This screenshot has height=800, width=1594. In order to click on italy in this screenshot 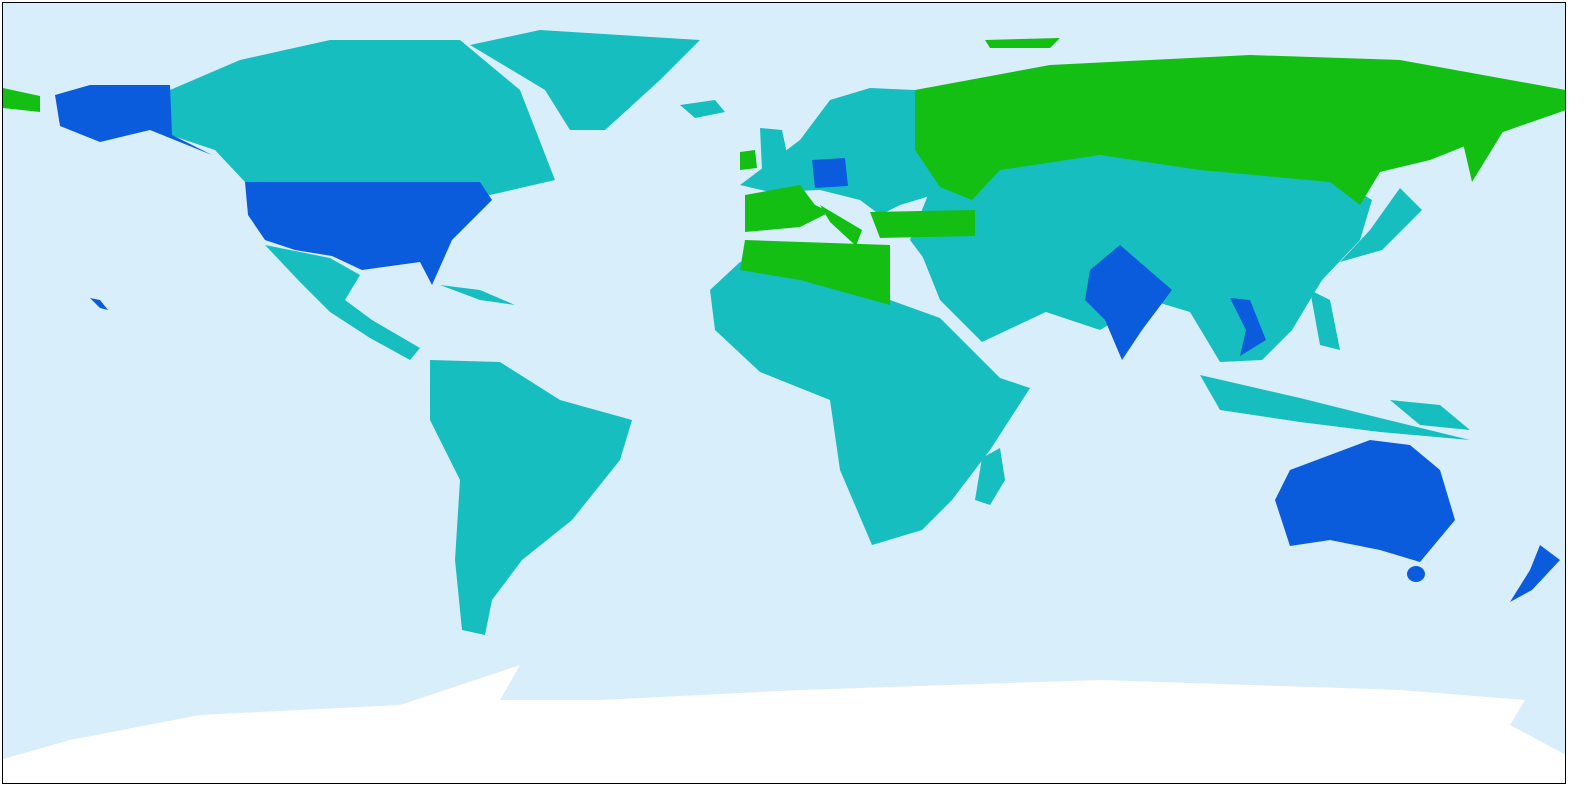, I will do `click(841, 225)`.